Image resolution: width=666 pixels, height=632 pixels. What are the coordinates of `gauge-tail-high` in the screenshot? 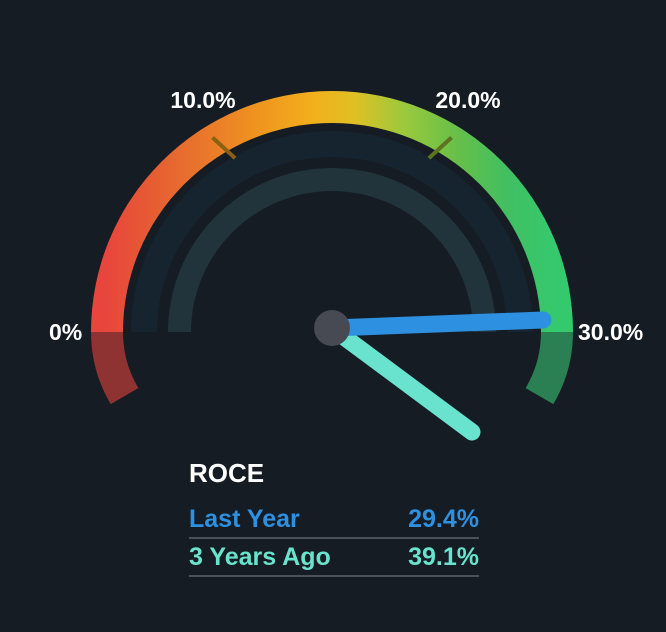 It's located at (549, 368).